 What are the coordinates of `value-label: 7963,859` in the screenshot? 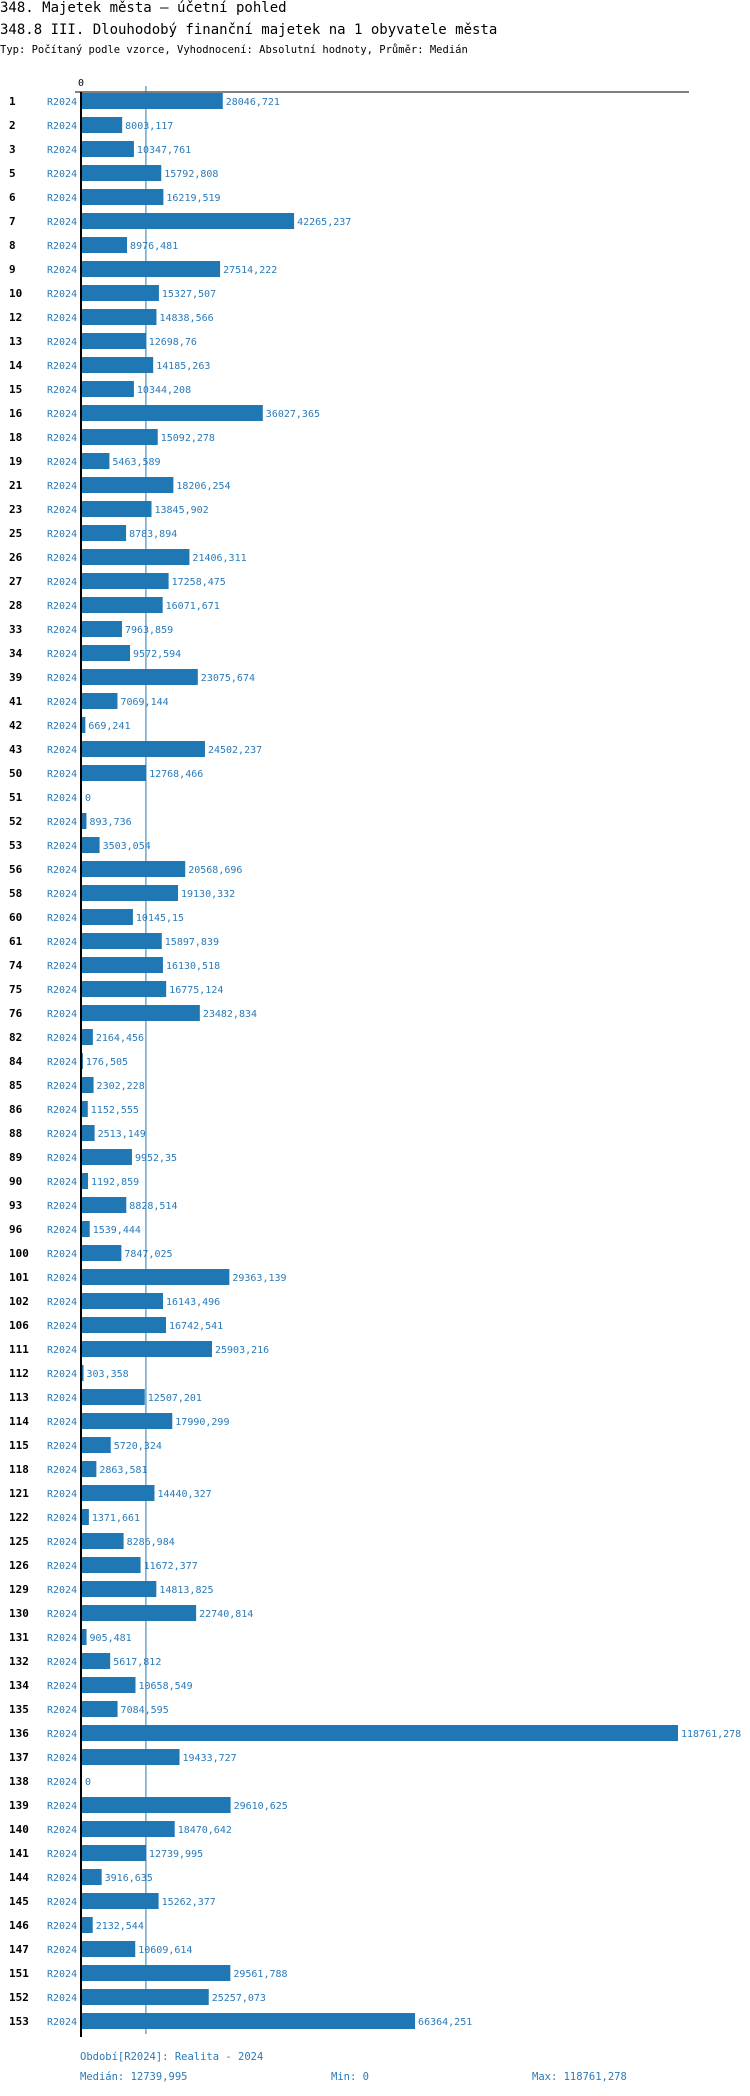 It's located at (149, 630).